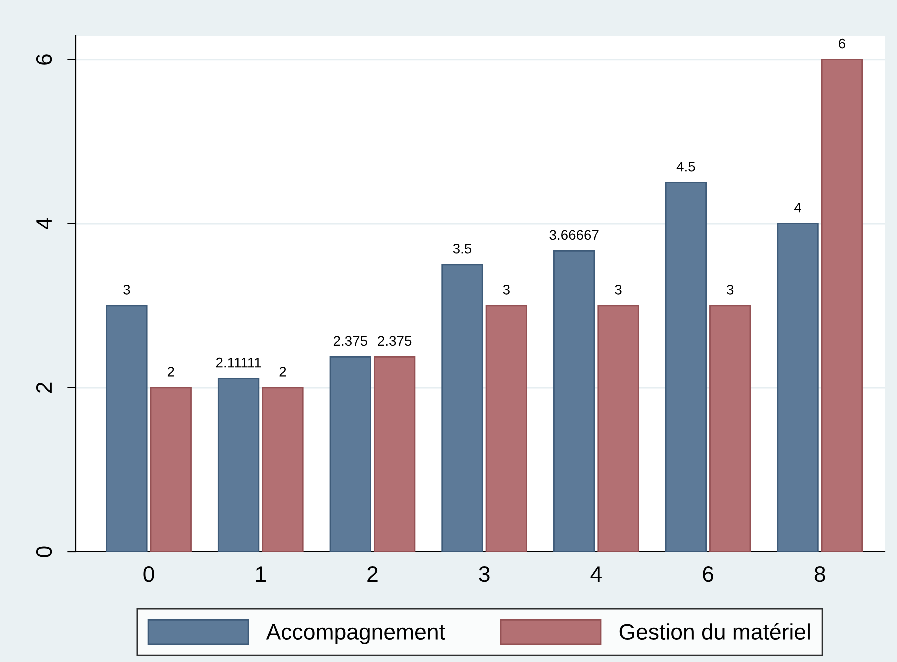 The width and height of the screenshot is (897, 662). Describe the element at coordinates (708, 574) in the screenshot. I see `x-tick-label: 6` at that location.